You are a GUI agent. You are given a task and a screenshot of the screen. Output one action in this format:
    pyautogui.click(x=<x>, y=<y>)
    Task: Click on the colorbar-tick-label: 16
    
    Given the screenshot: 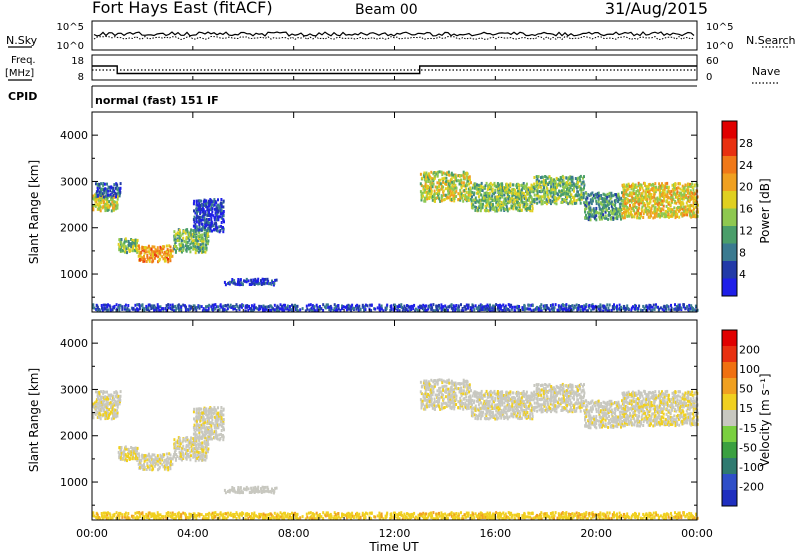 What is the action you would take?
    pyautogui.click(x=746, y=209)
    